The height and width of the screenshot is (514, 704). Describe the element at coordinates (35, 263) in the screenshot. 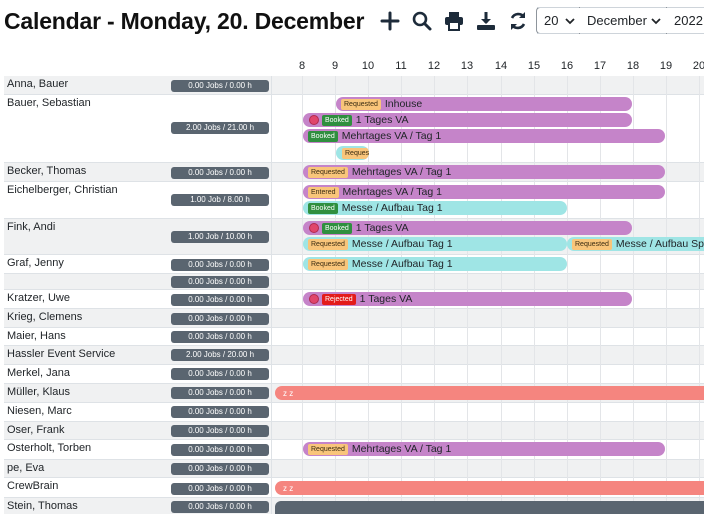

I see `staff-name: Graf, Jenny` at that location.